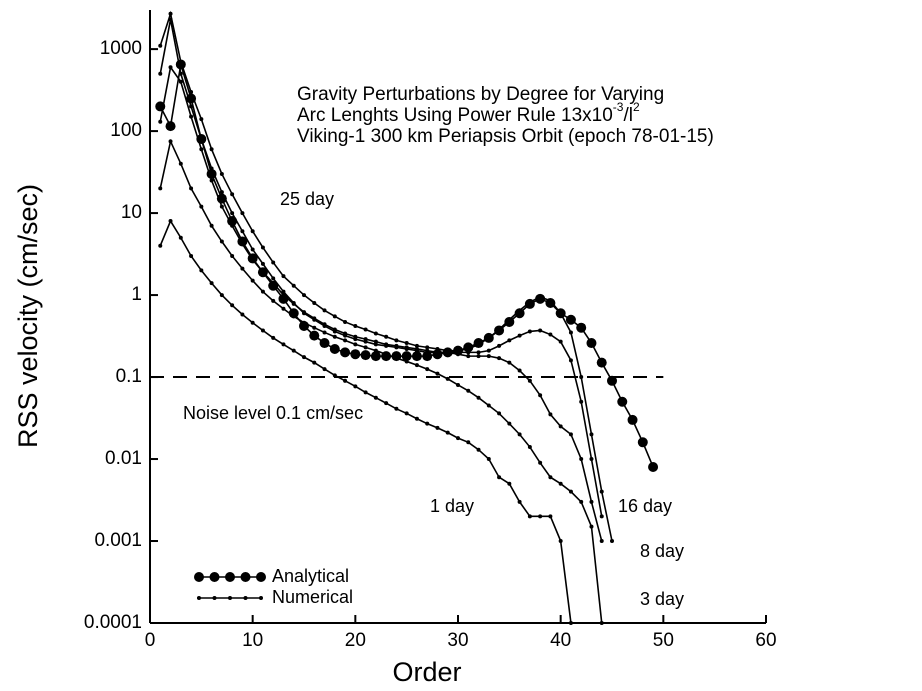 This screenshot has width=922, height=691. What do you see at coordinates (662, 551) in the screenshot?
I see `series-label: 8 day` at bounding box center [662, 551].